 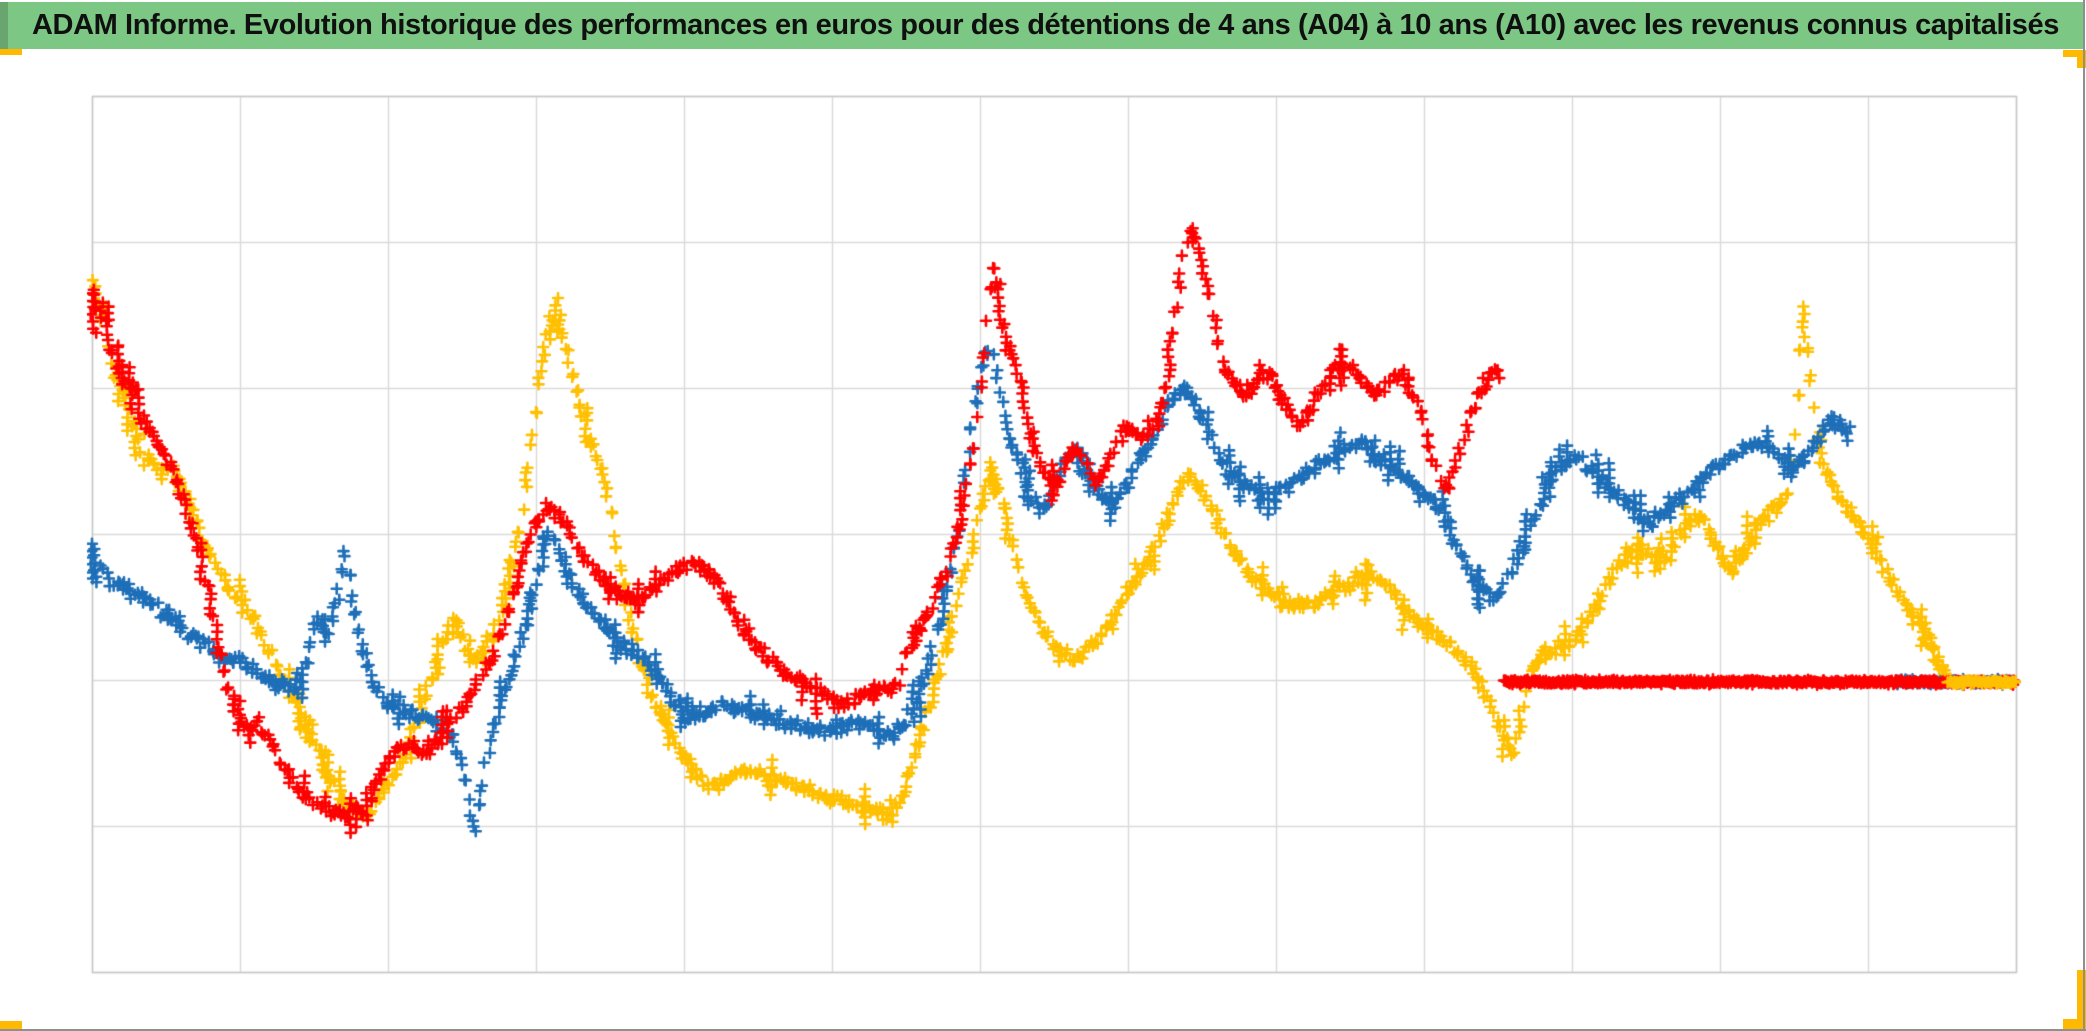 I want to click on selection-handle-top-right-stub, so click(x=2081, y=59).